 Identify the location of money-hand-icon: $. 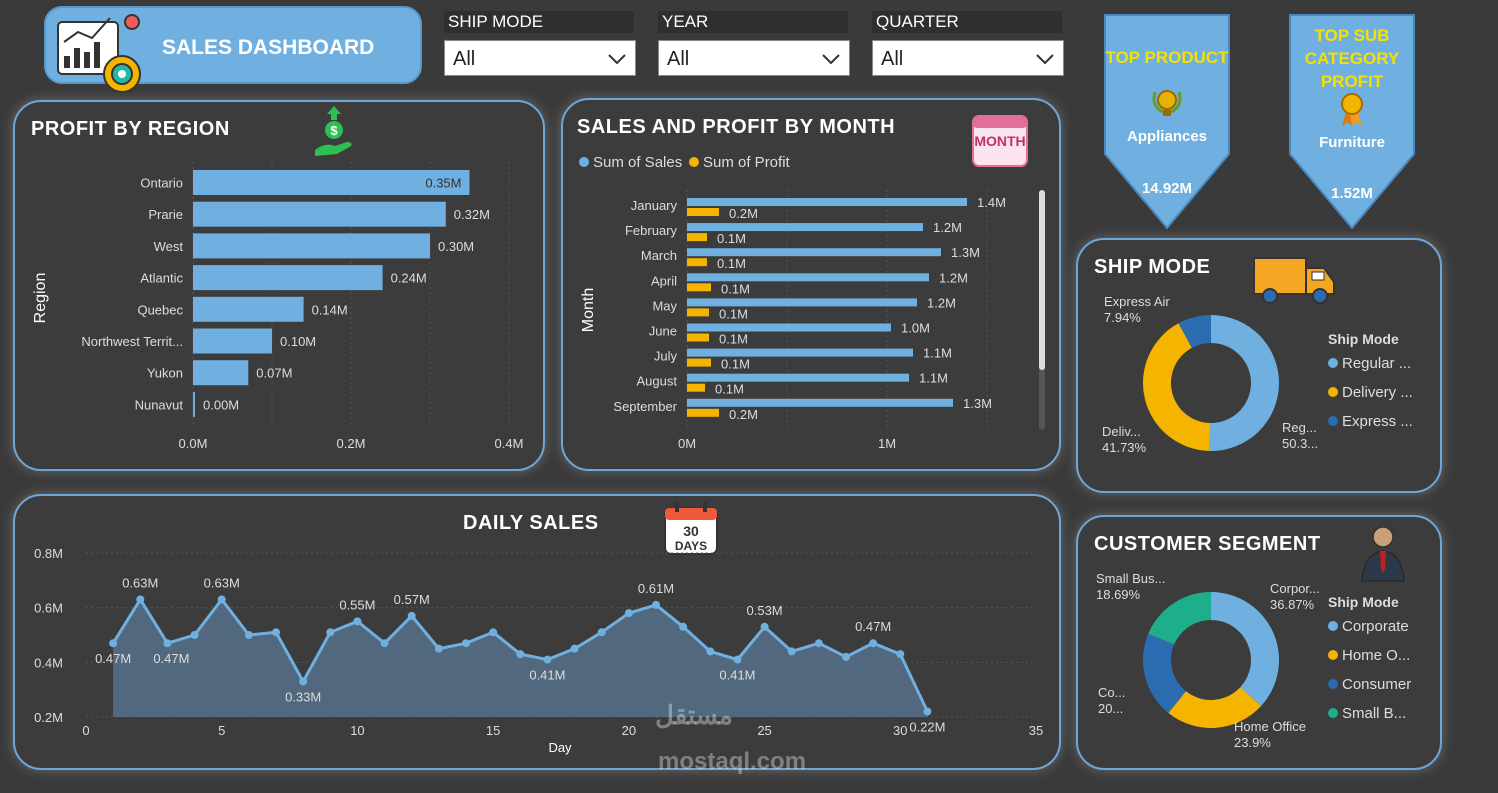
(333, 131).